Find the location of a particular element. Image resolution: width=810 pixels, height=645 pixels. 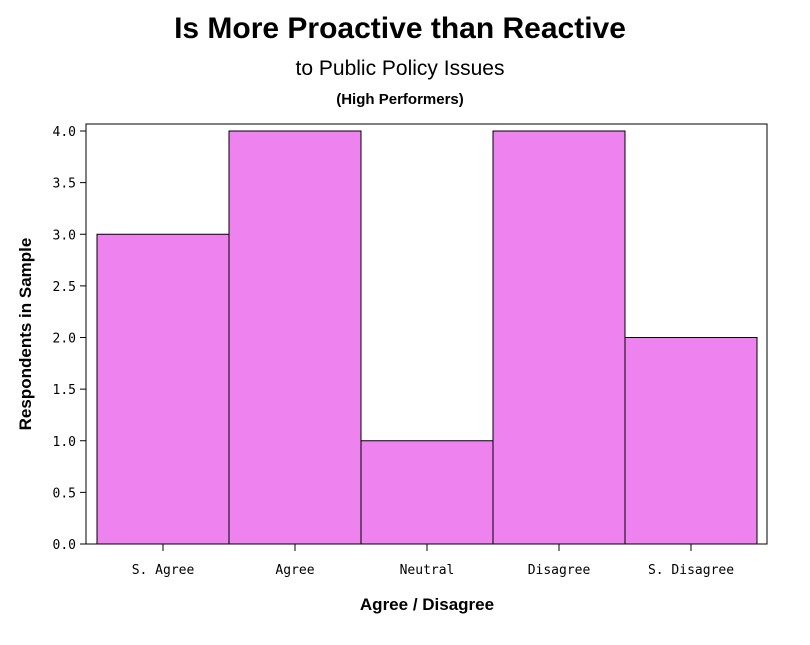

bar-s-agree is located at coordinates (163, 389).